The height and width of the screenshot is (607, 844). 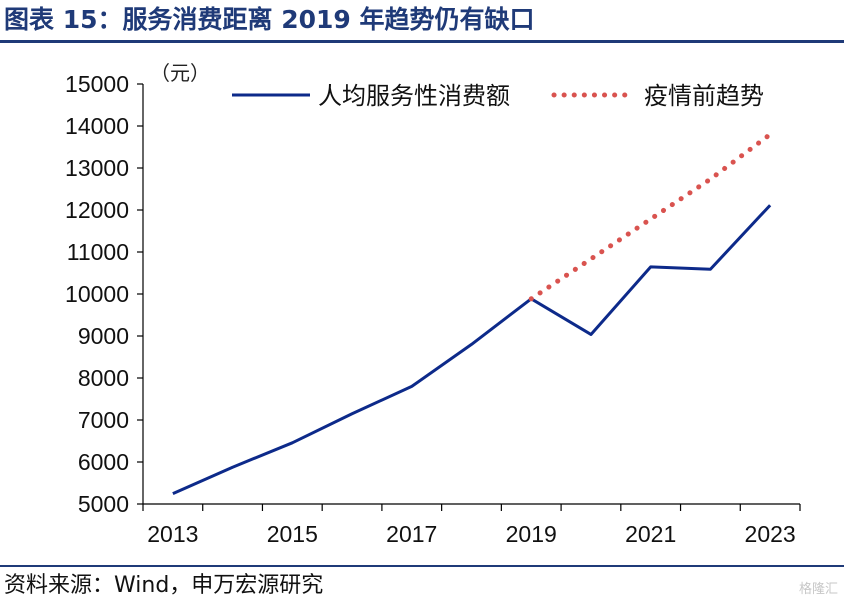 I want to click on y-tick-label: 12000, so click(x=97, y=210).